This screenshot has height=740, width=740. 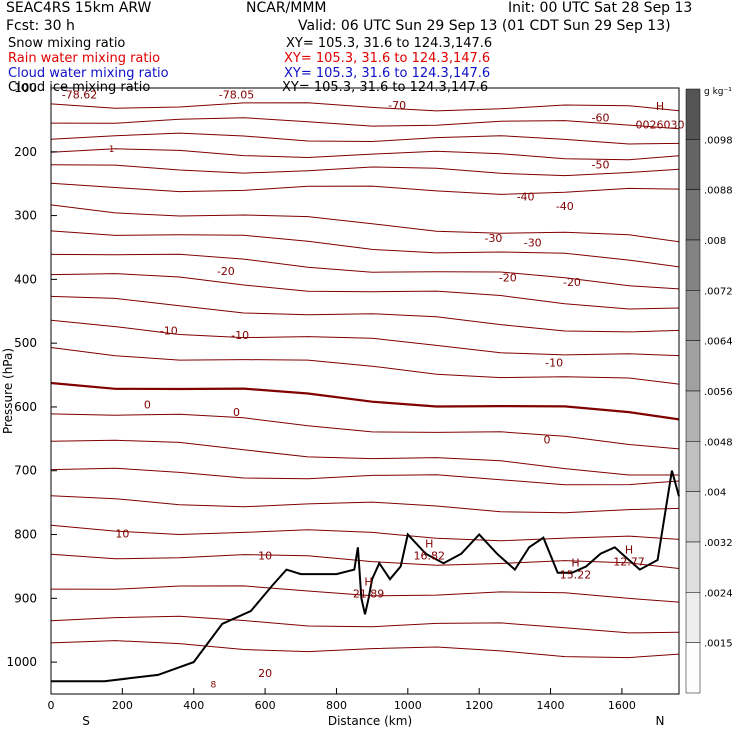 What do you see at coordinates (601, 117) in the screenshot?
I see `contour-label: -60` at bounding box center [601, 117].